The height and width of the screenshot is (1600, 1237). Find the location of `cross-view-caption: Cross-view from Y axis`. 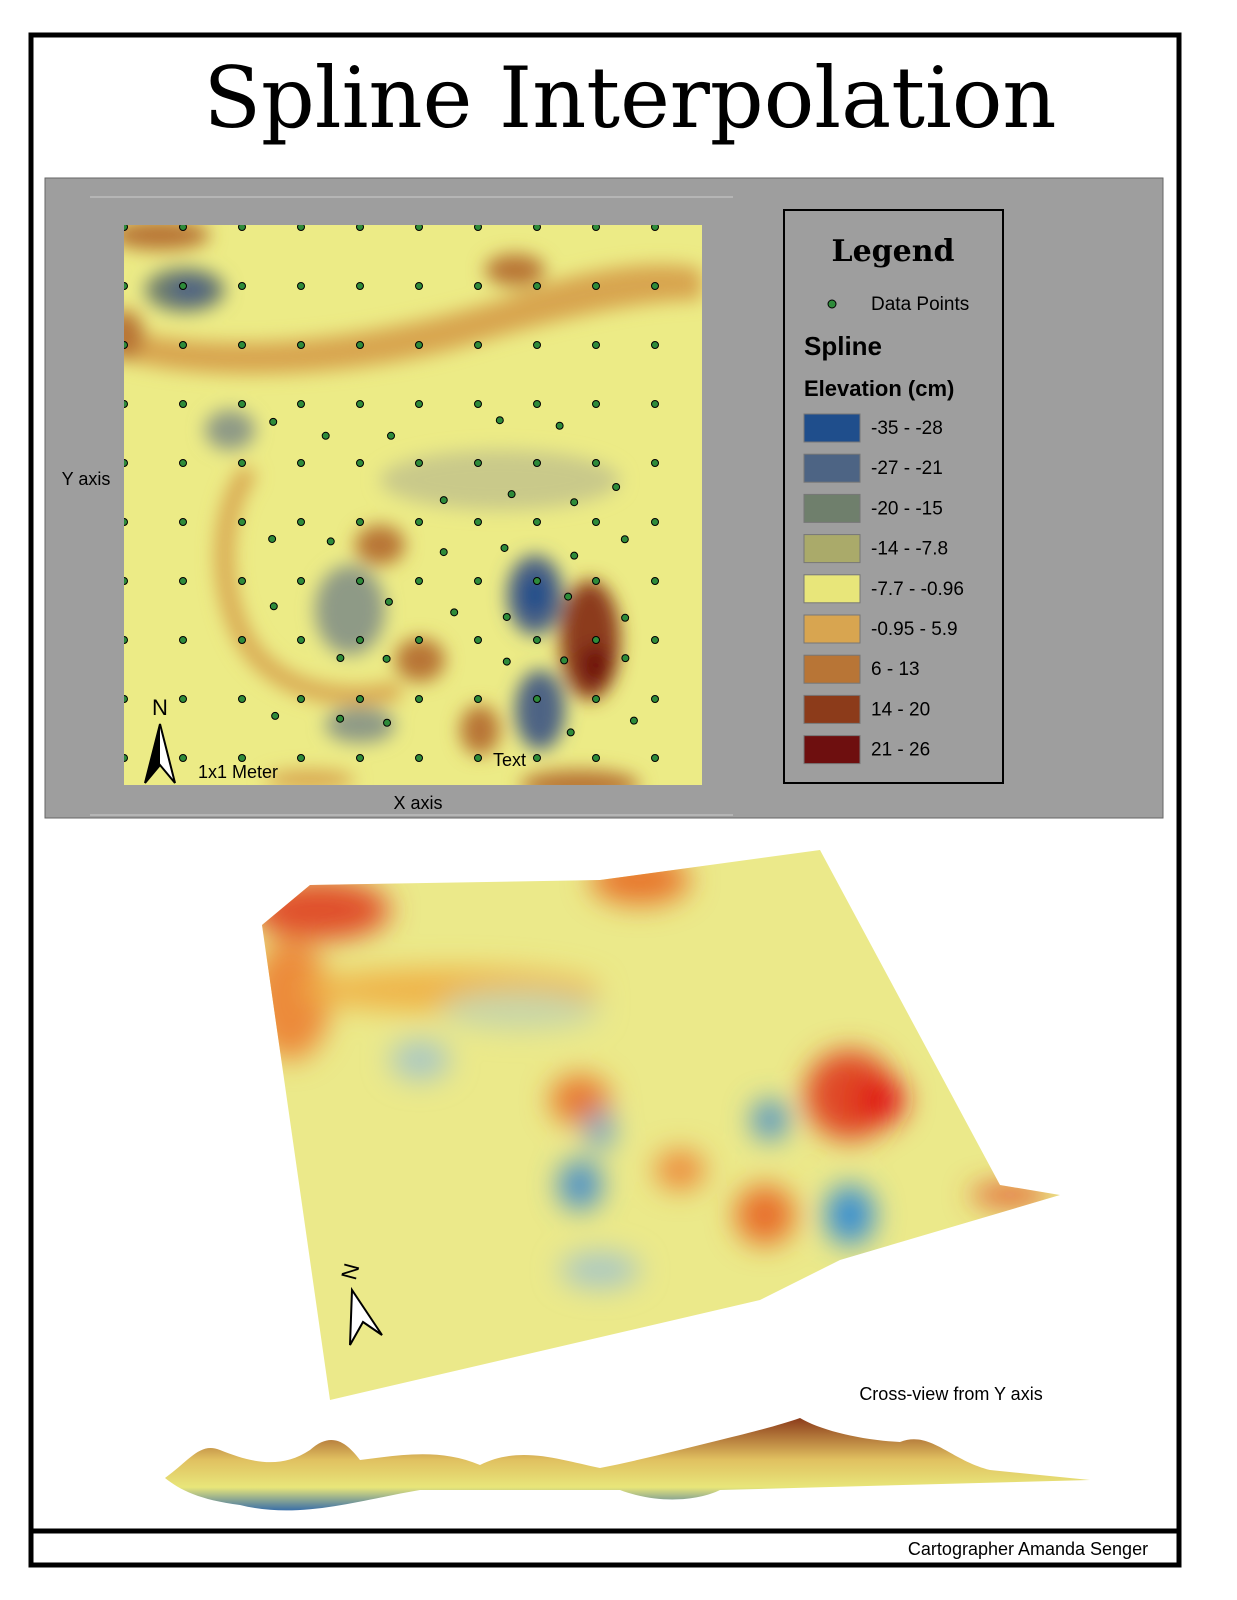

cross-view-caption: Cross-view from Y axis is located at coordinates (950, 1394).